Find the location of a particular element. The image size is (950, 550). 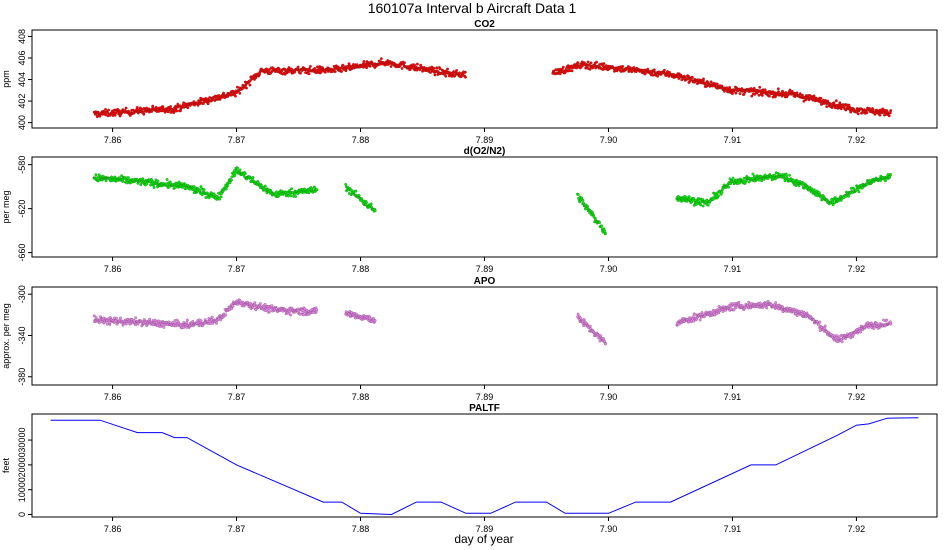

x-tick-label: 7.87 is located at coordinates (237, 140).